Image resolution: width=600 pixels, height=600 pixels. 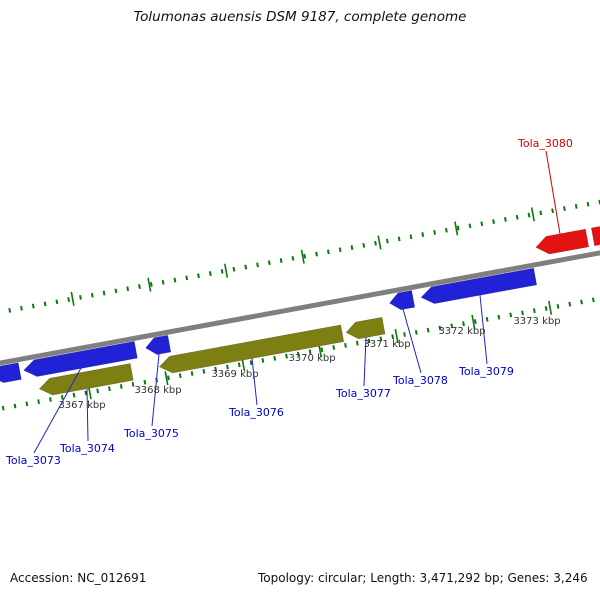 What do you see at coordinates (78, 578) in the screenshot?
I see `accession-text: Accession: NC_012691` at bounding box center [78, 578].